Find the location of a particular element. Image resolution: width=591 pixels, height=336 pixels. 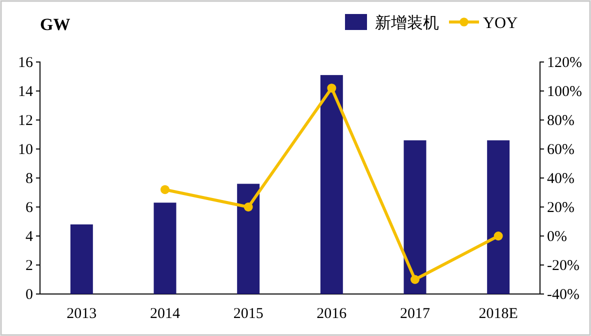

x-tick-label: 2014 is located at coordinates (165, 314).